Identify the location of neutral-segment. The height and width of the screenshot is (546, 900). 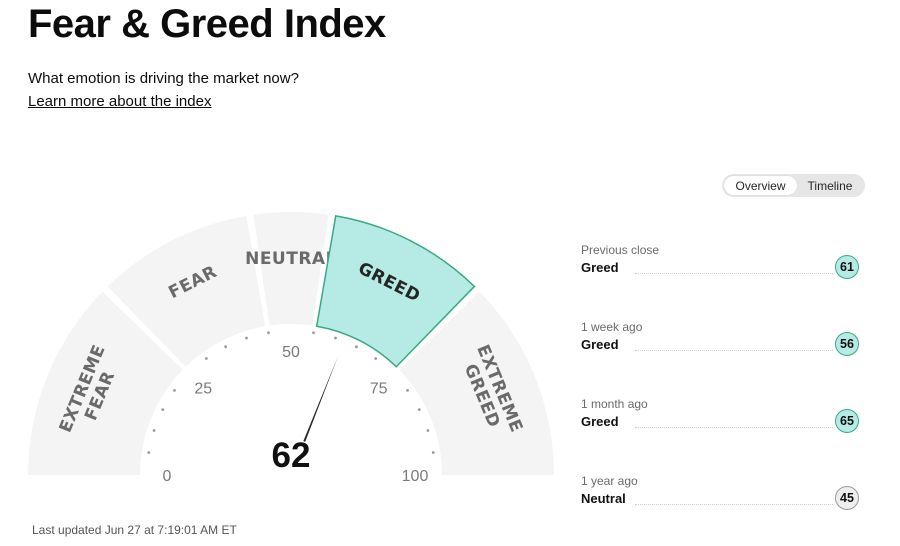
(291, 269).